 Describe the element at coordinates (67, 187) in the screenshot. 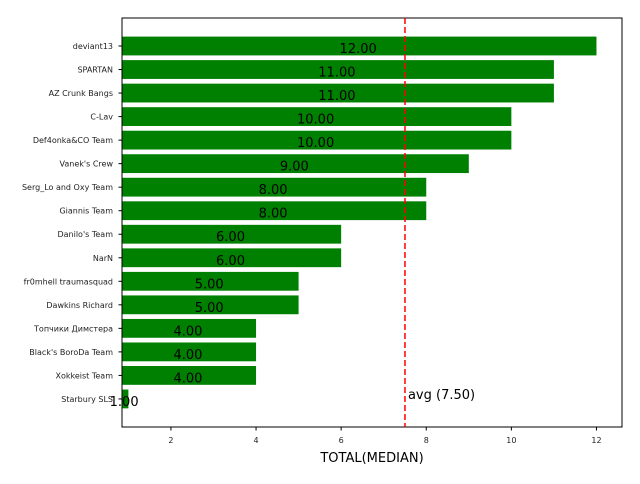

I see `y-tick-label: Serg_Lo and Oxy Team` at that location.